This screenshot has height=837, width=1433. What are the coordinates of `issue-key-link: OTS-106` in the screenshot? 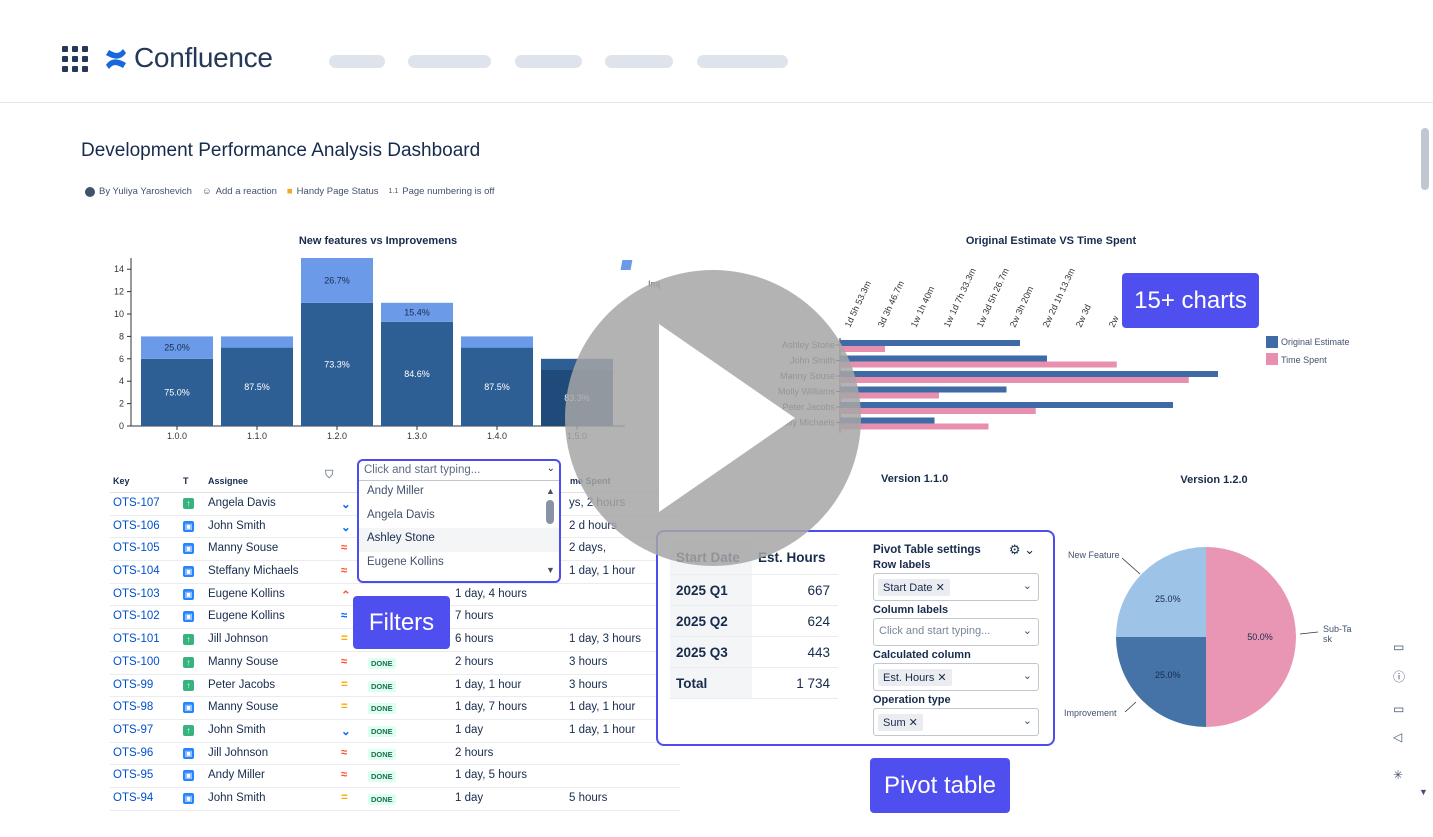 It's located at (136, 525).